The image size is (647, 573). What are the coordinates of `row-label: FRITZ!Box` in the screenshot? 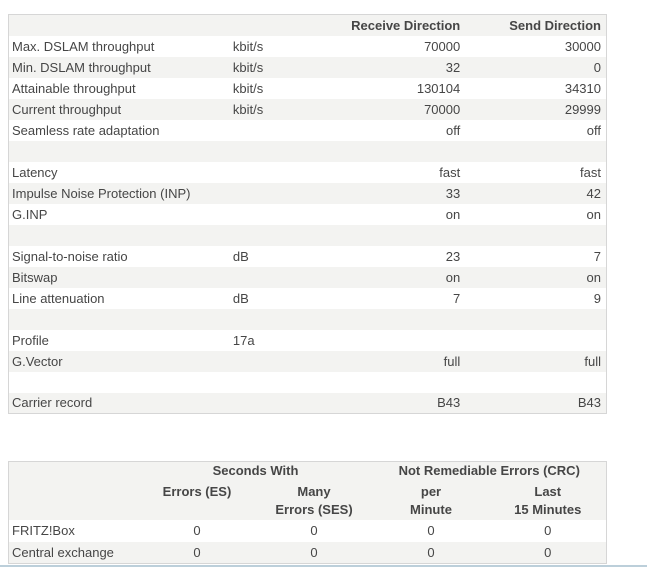 It's located at (43, 530).